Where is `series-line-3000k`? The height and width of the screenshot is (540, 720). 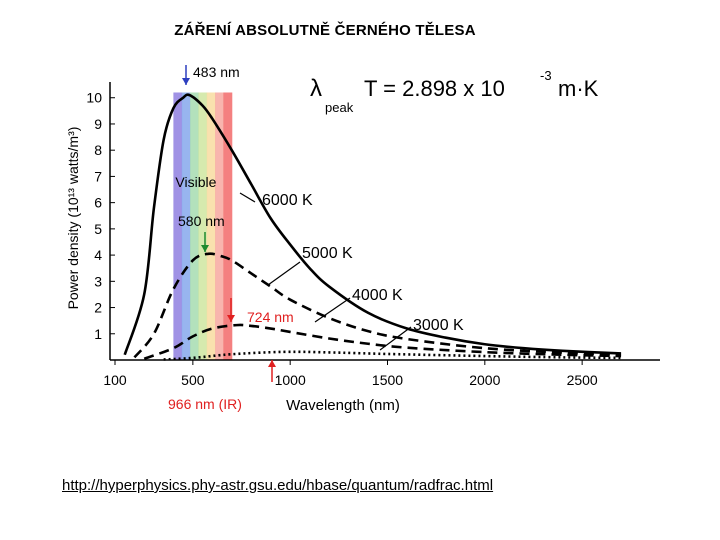
series-line-3000k is located at coordinates (392, 355).